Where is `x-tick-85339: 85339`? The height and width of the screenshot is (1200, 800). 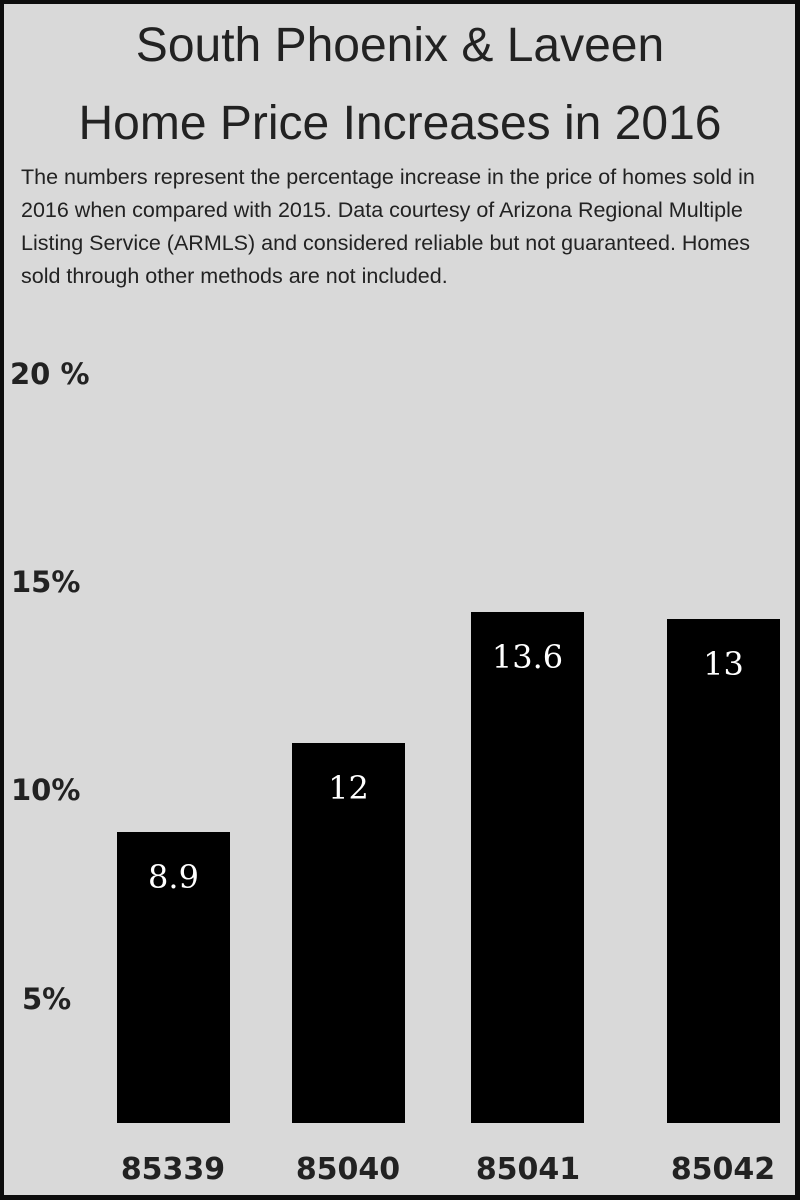 x-tick-85339: 85339 is located at coordinates (173, 1169).